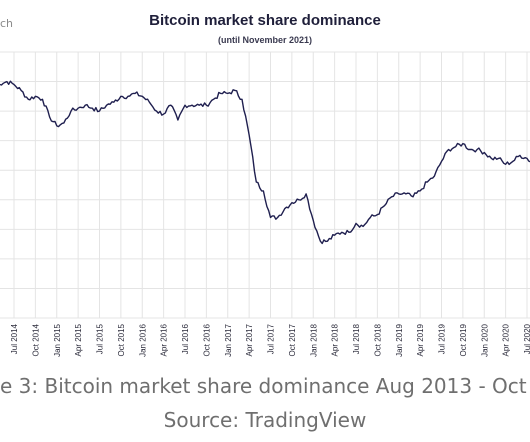  I want to click on x-tick-label: Jul 2015, so click(100, 338).